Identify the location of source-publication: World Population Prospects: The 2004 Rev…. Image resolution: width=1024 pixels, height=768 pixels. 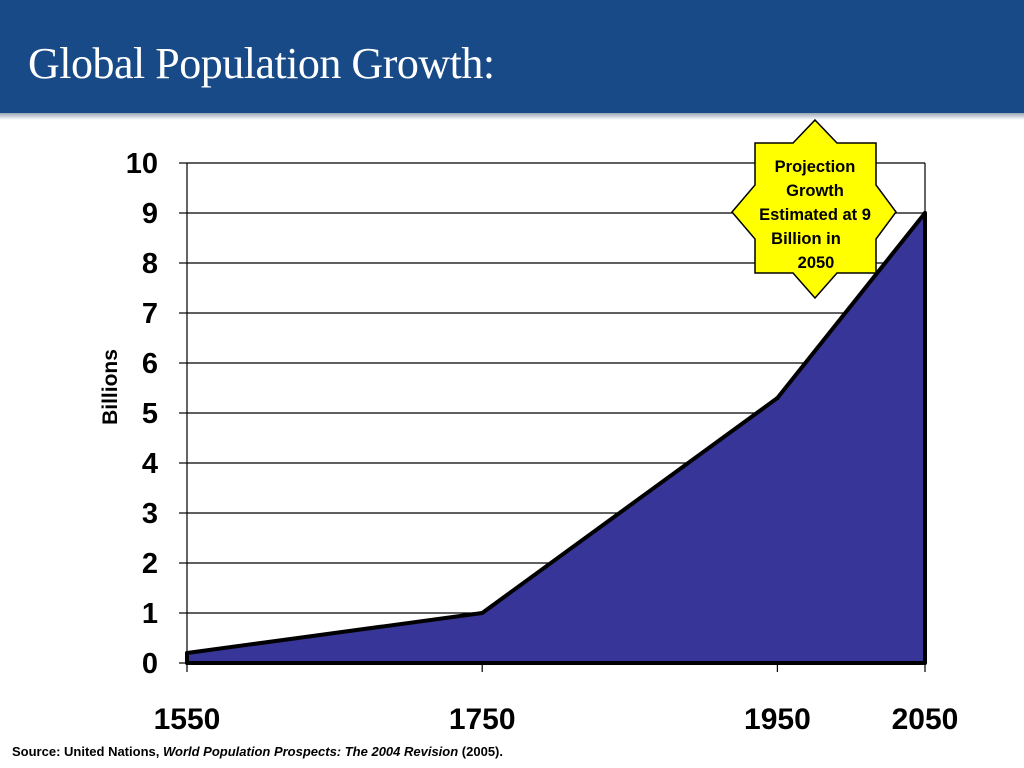
(310, 751).